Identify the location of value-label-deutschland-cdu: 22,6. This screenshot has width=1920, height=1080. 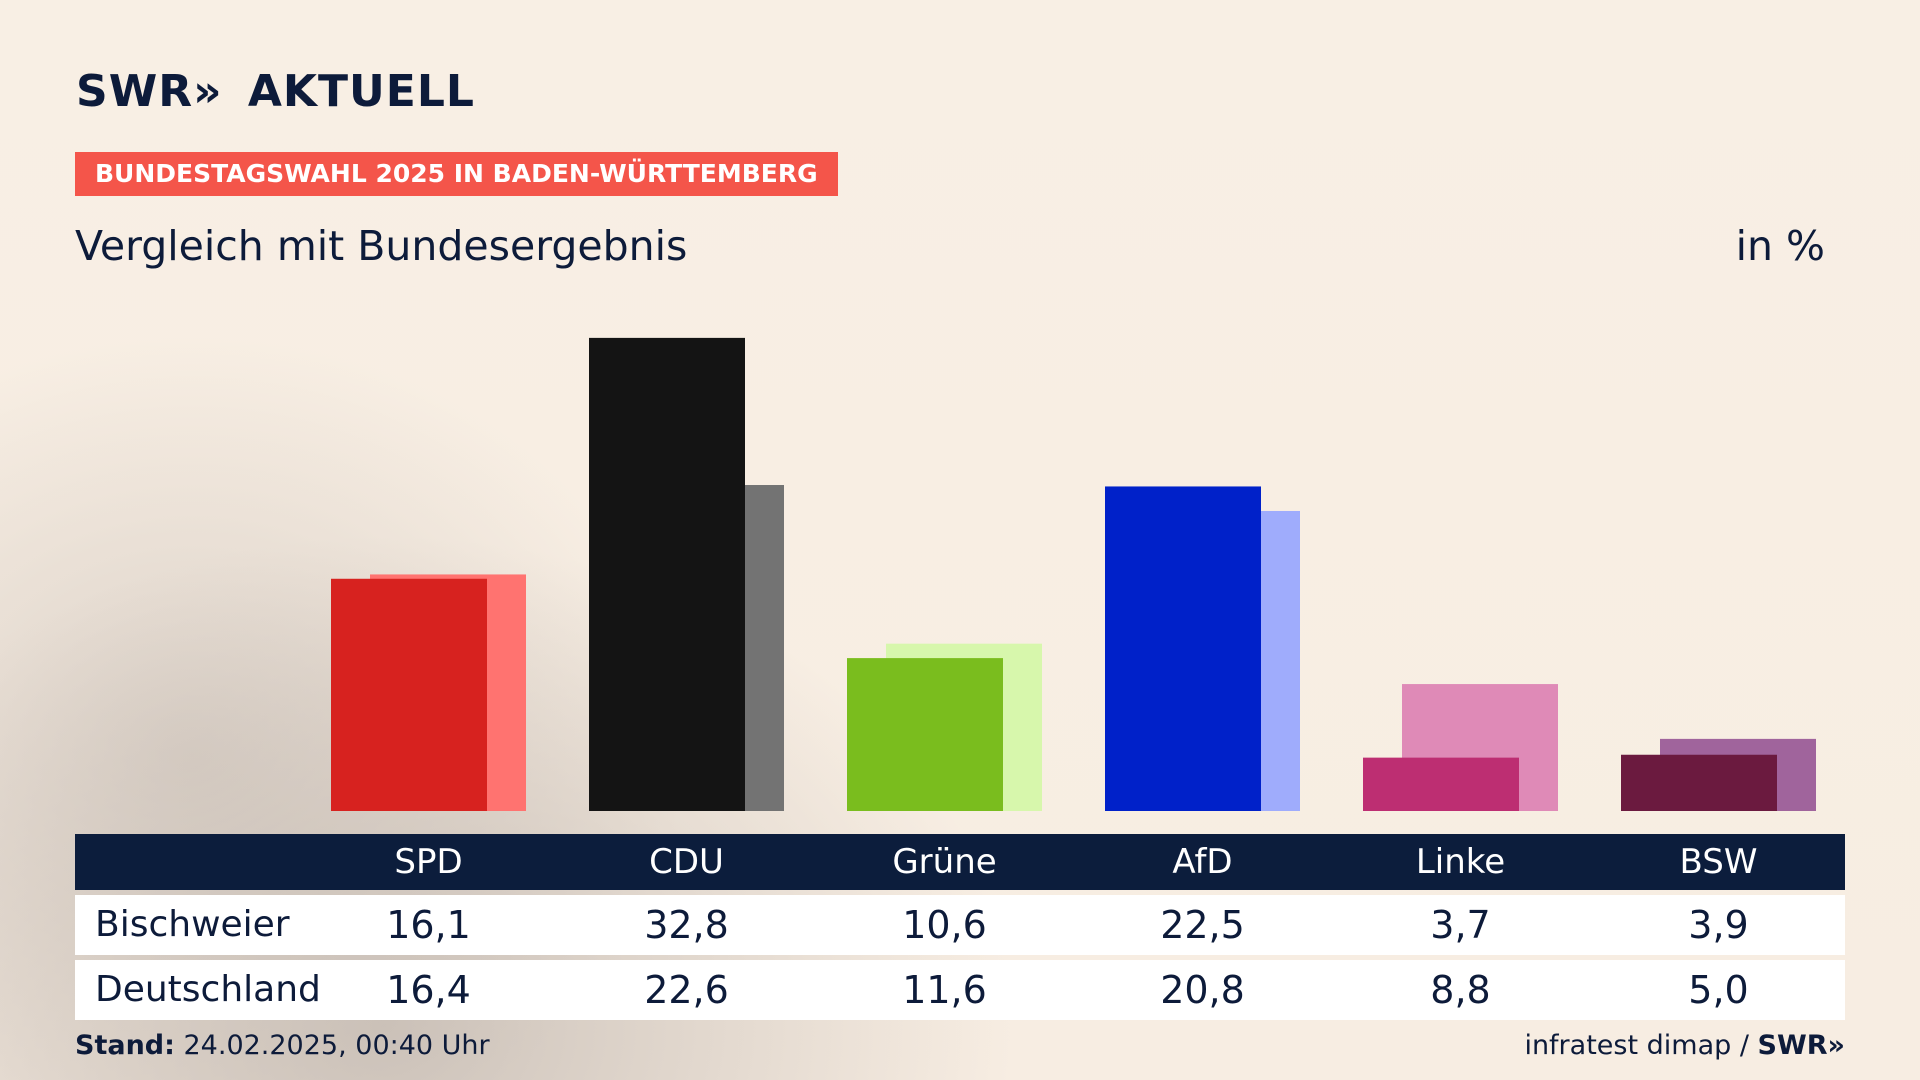
(686, 990).